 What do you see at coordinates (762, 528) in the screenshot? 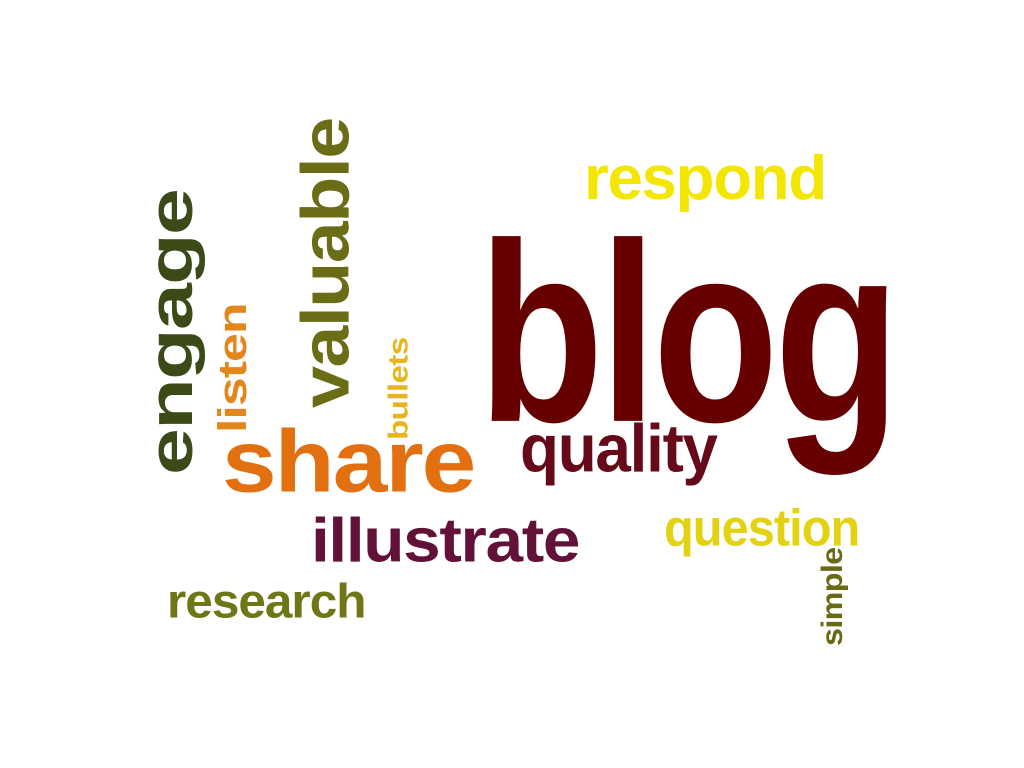
I see `word-question: question` at bounding box center [762, 528].